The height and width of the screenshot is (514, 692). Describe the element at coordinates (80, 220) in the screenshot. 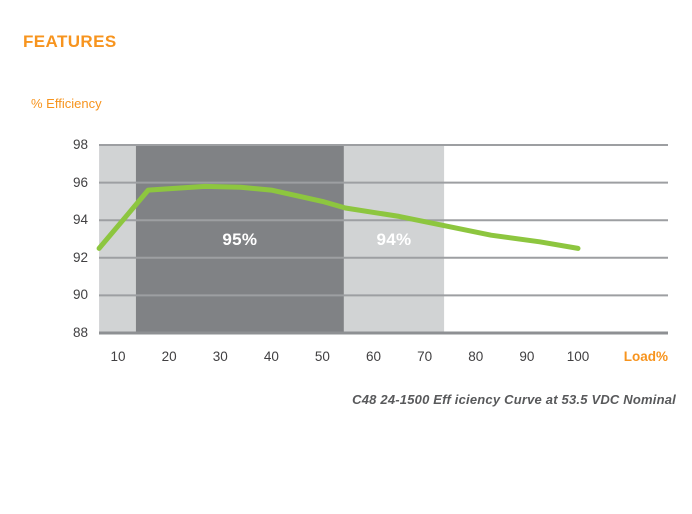

I see `y-tick-label-94: 94` at that location.